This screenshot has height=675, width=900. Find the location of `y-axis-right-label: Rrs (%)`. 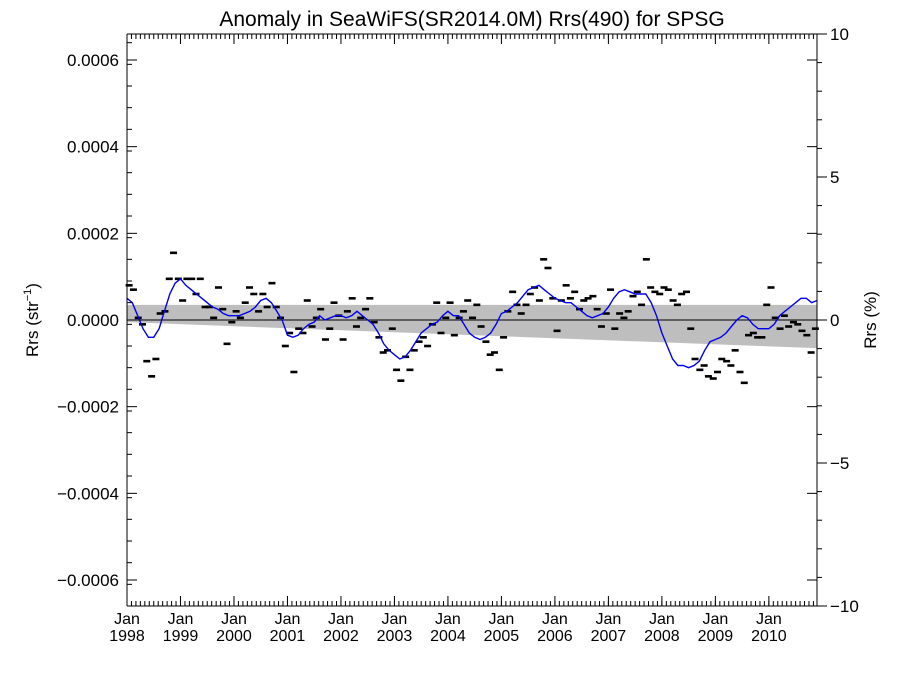

y-axis-right-label: Rrs (%) is located at coordinates (870, 320).